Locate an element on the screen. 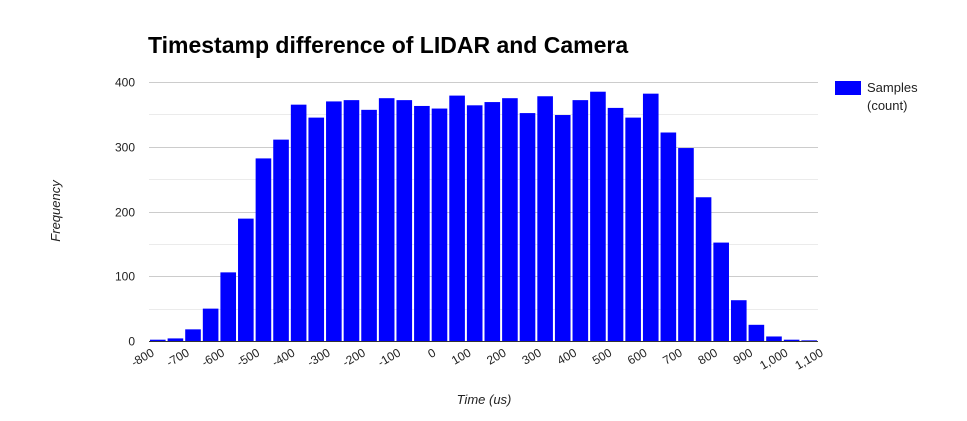 Image resolution: width=967 pixels, height=421 pixels. y-axis-label: Frequency is located at coordinates (55, 210).